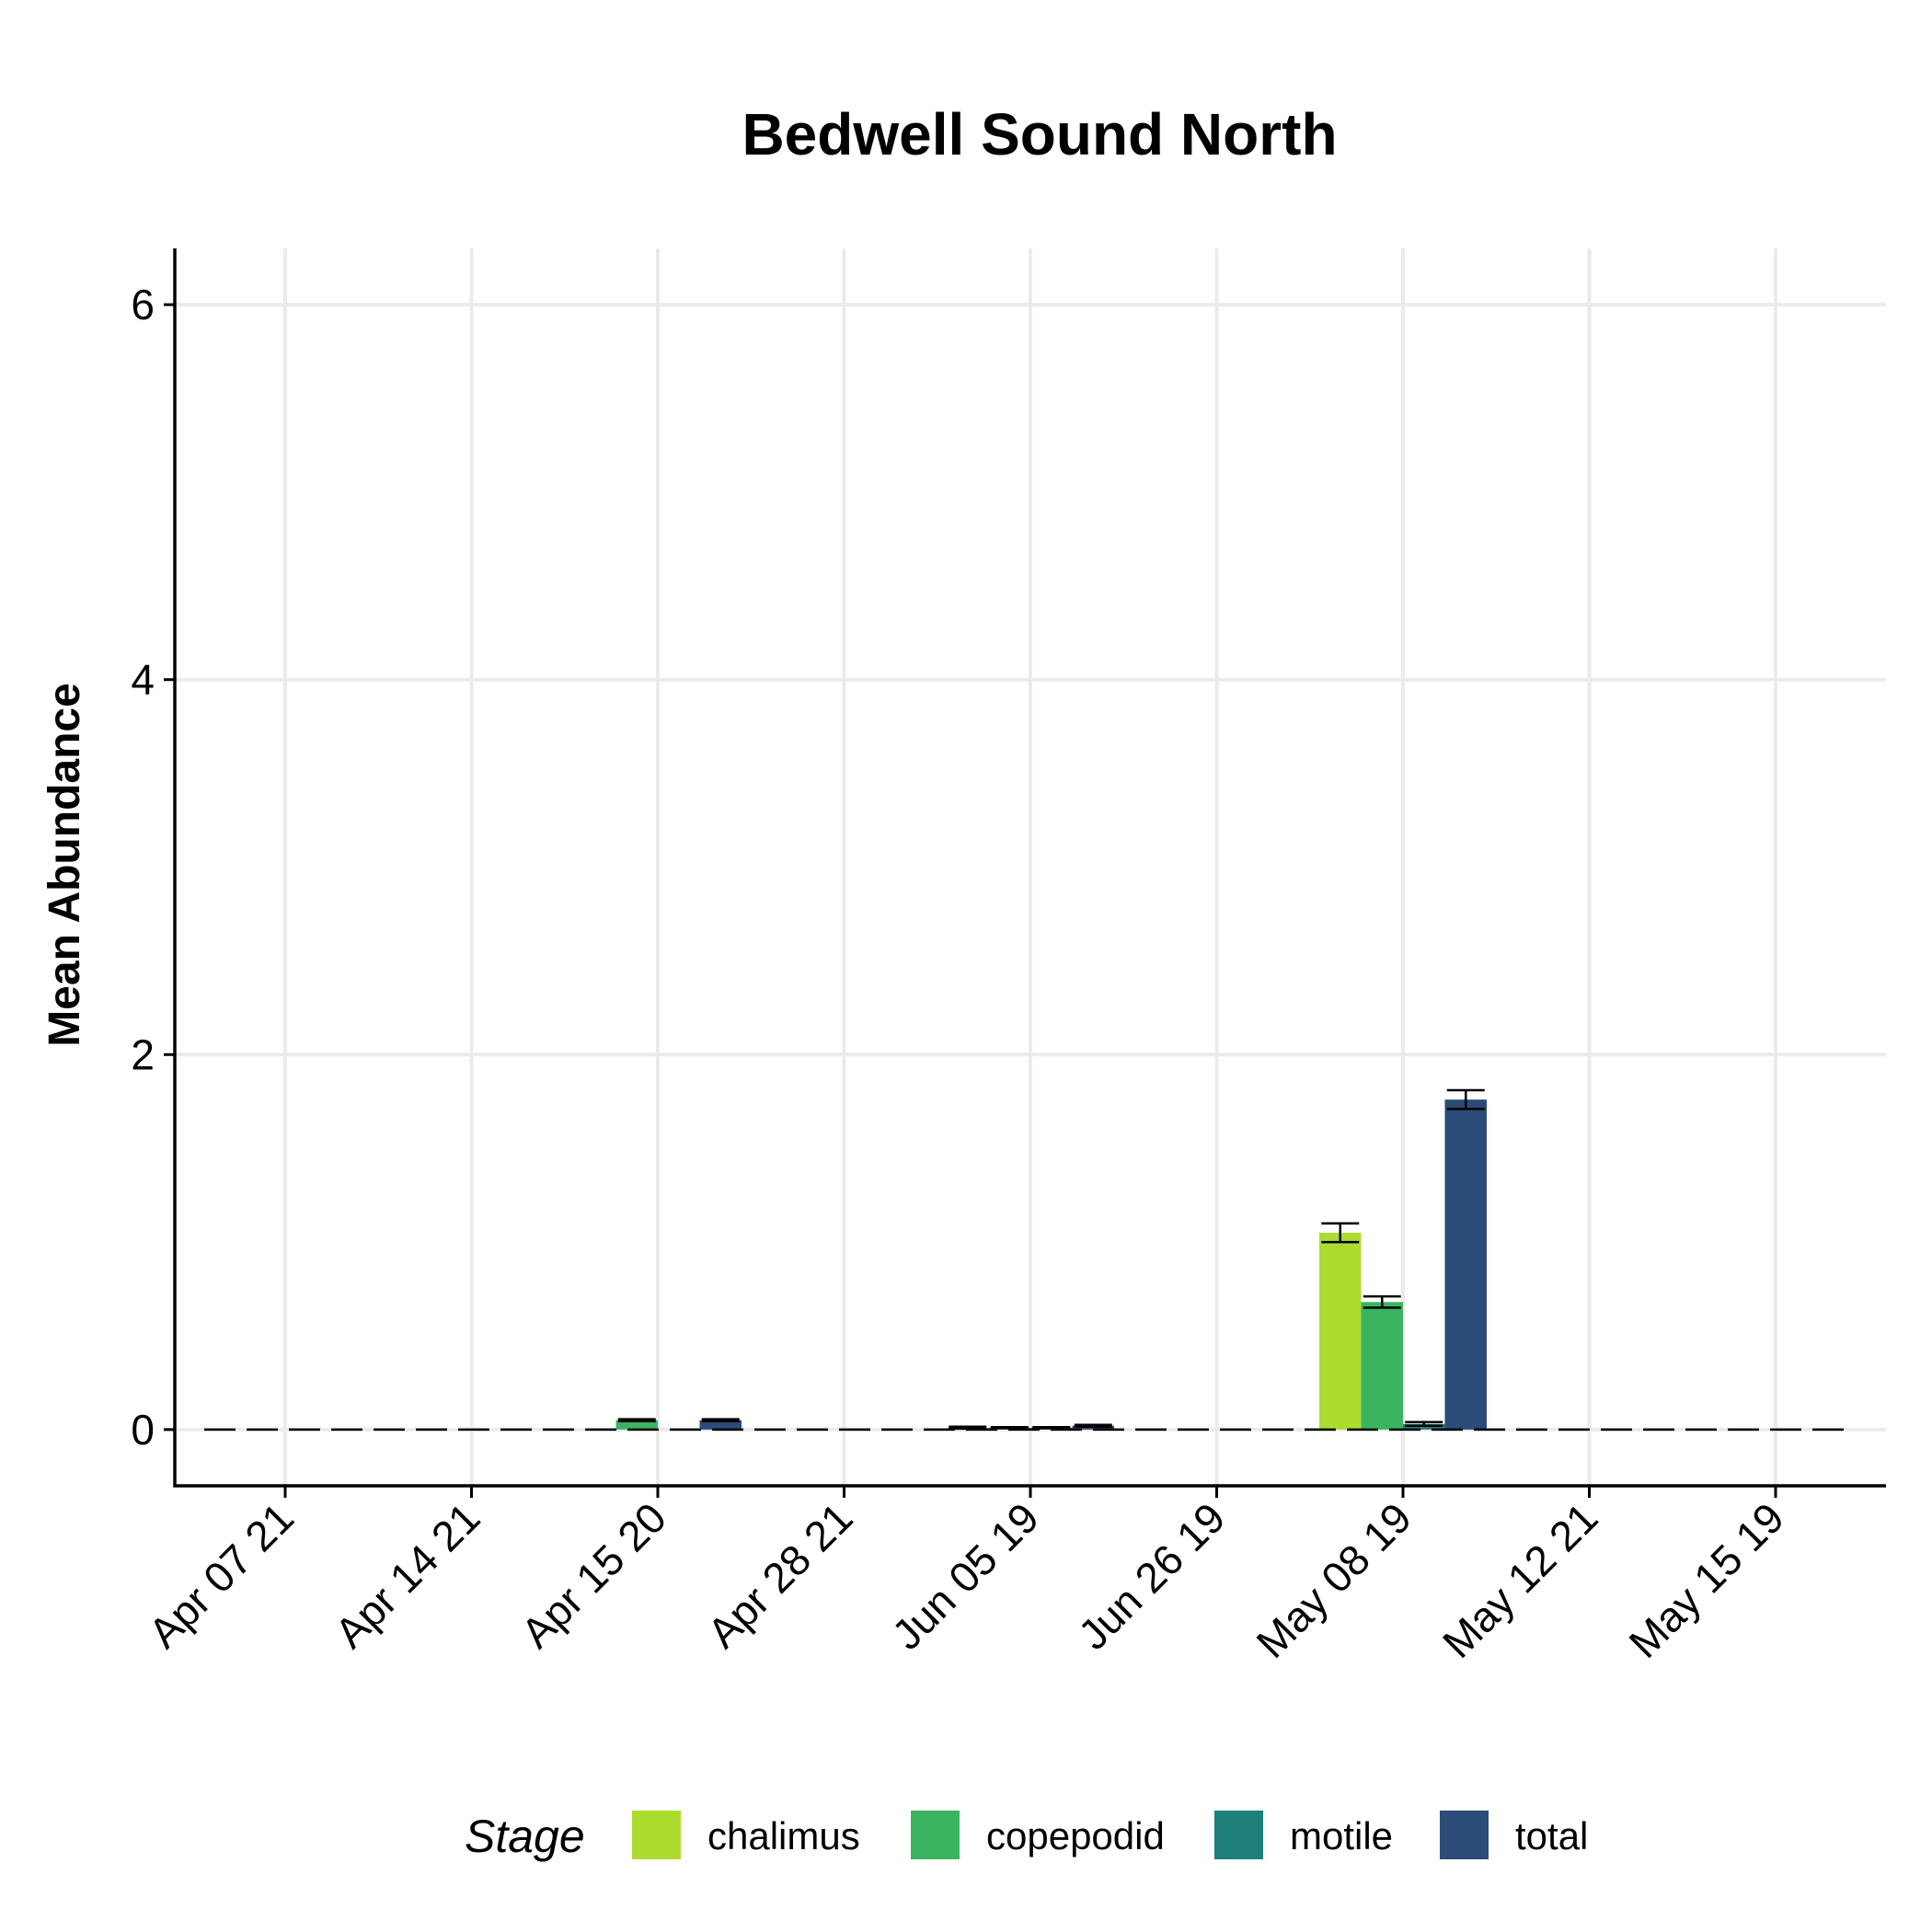 Image resolution: width=1932 pixels, height=1932 pixels. I want to click on y-tick-label: 2, so click(143, 1054).